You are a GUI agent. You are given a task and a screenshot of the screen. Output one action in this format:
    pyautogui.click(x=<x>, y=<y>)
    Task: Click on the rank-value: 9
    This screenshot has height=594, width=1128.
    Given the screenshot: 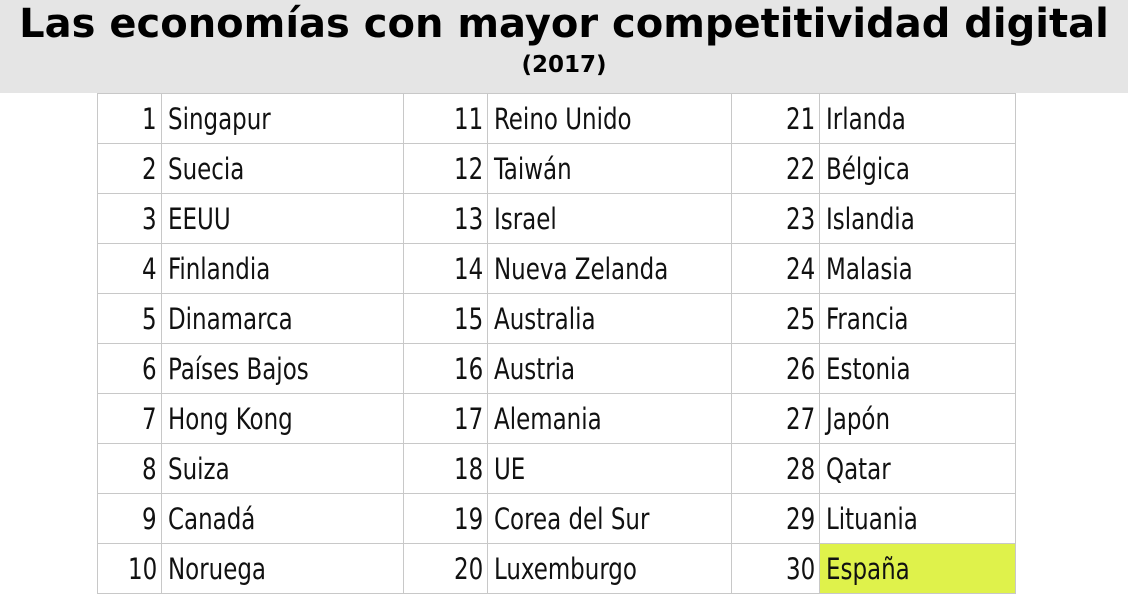 What is the action you would take?
    pyautogui.click(x=149, y=518)
    